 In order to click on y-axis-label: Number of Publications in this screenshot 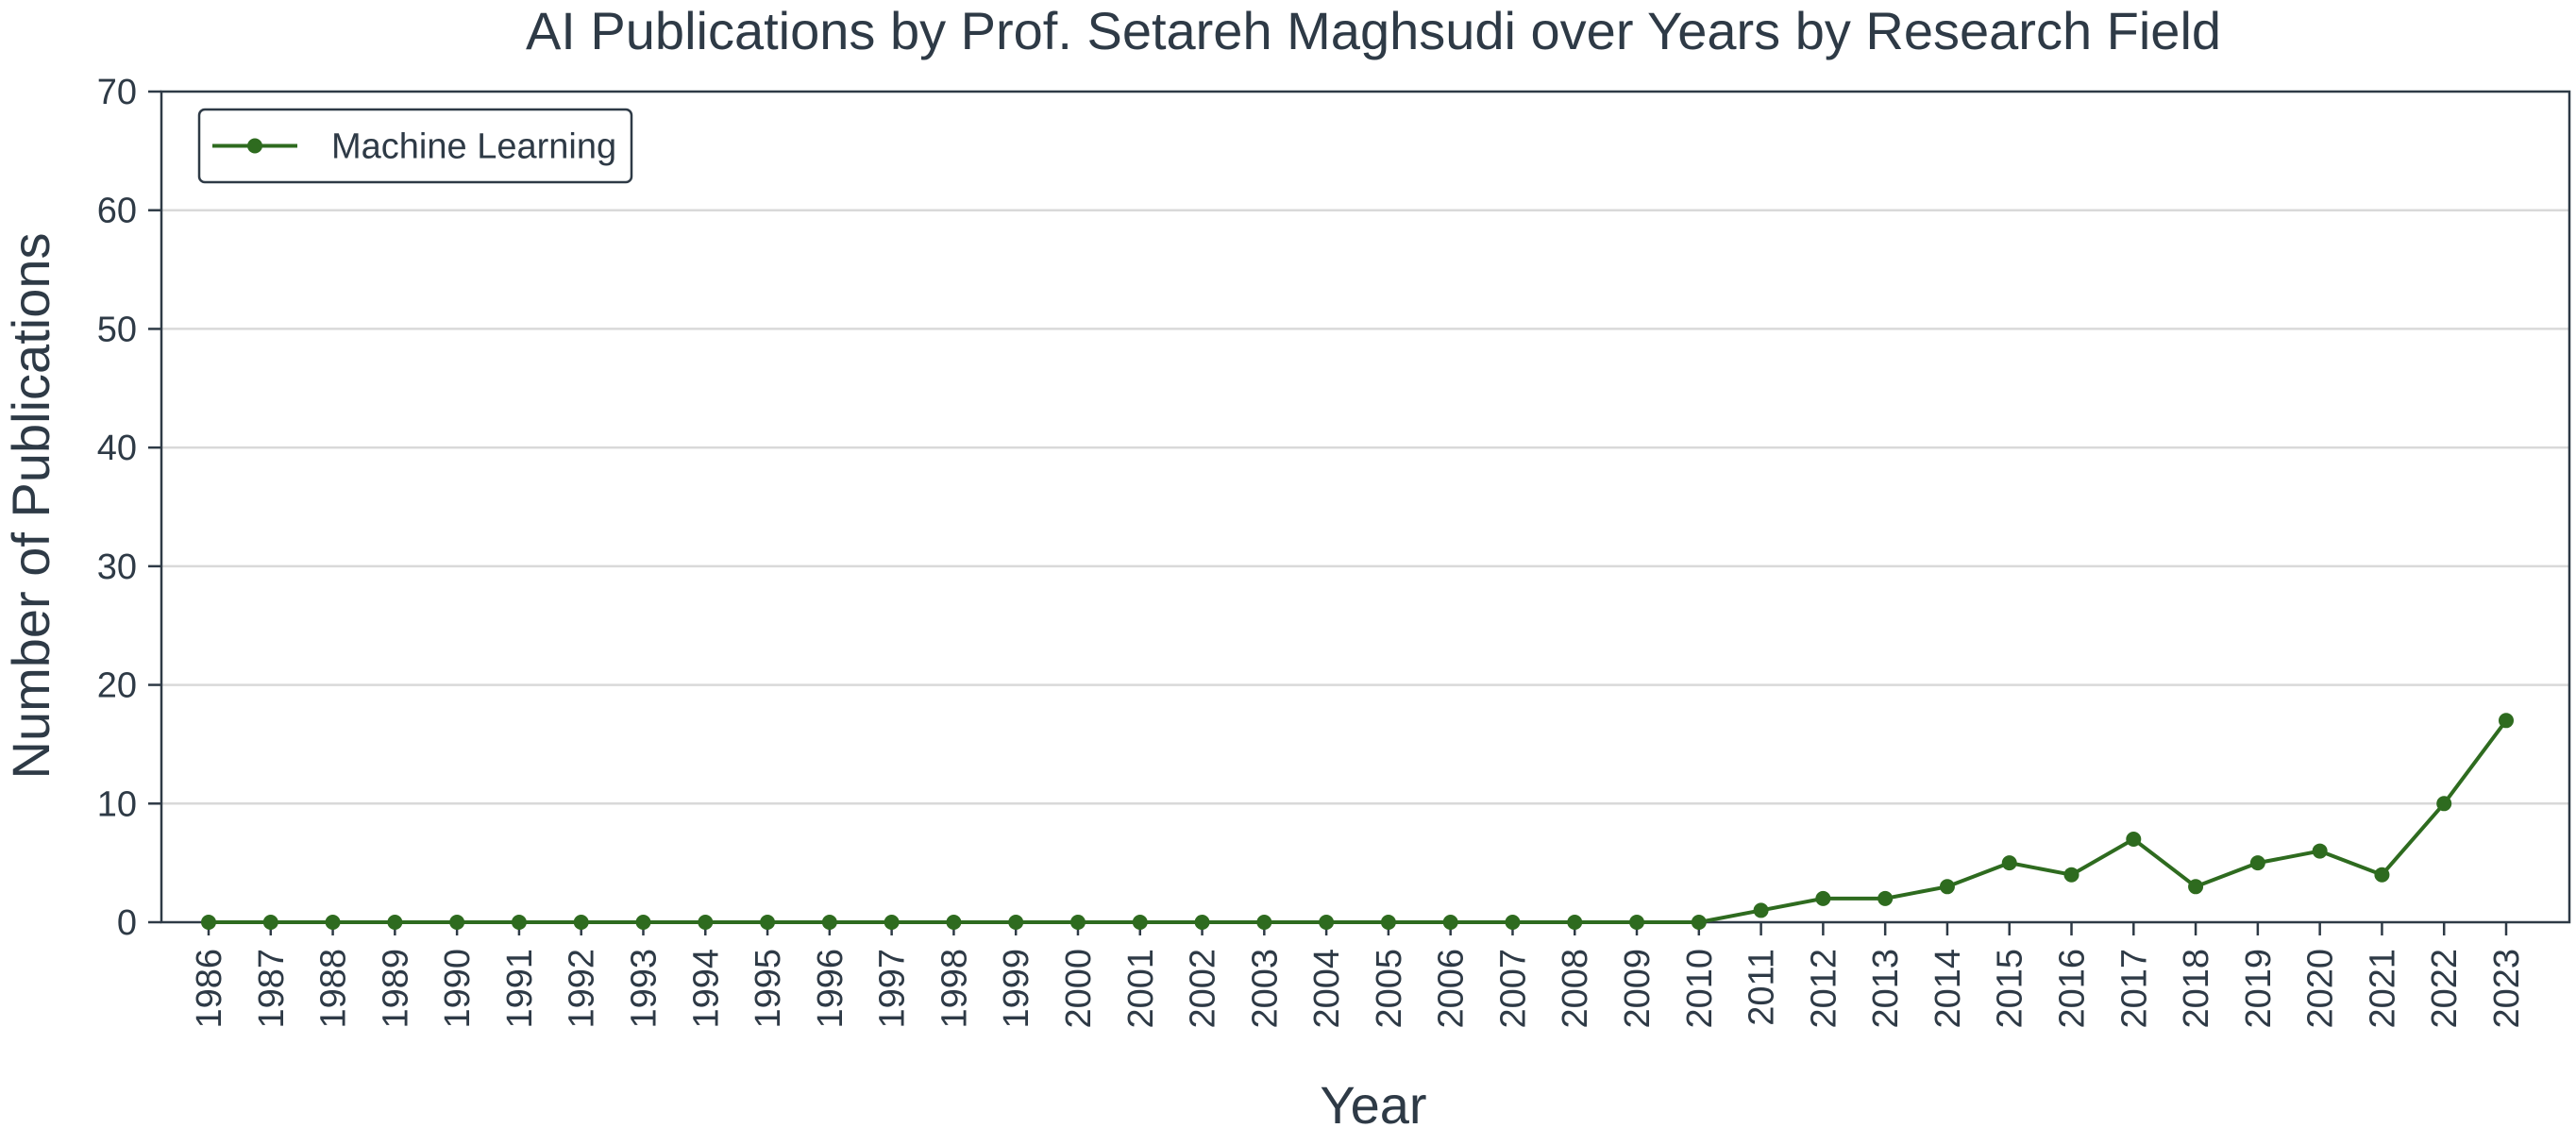, I will do `click(30, 506)`.